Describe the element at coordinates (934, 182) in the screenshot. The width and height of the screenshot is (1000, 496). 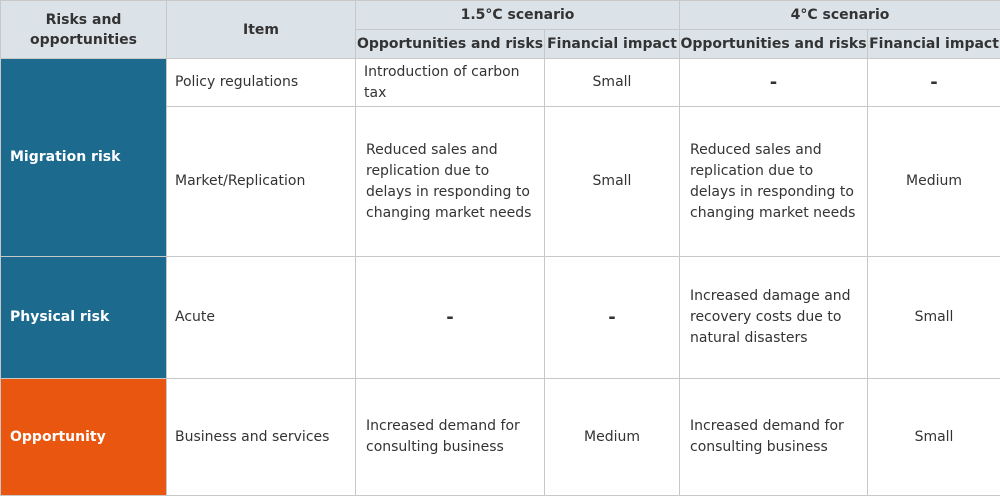
I see `scenario-4-impact: Medium` at that location.